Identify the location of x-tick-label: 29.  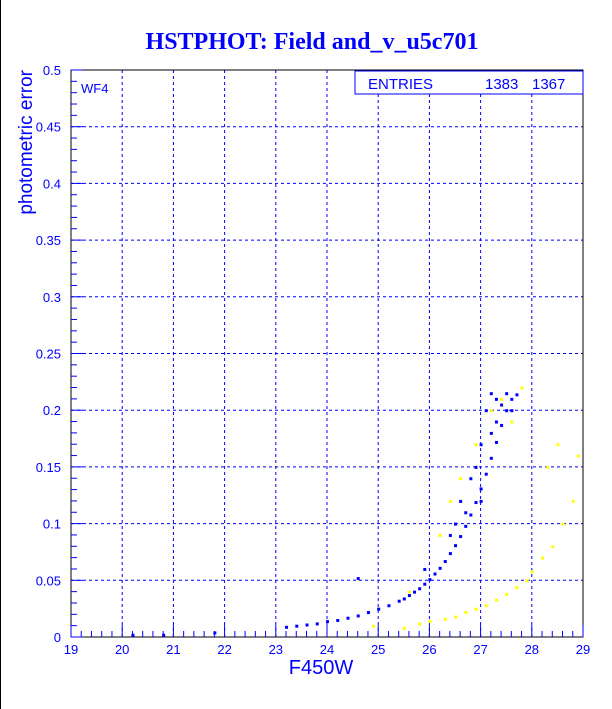
(583, 649).